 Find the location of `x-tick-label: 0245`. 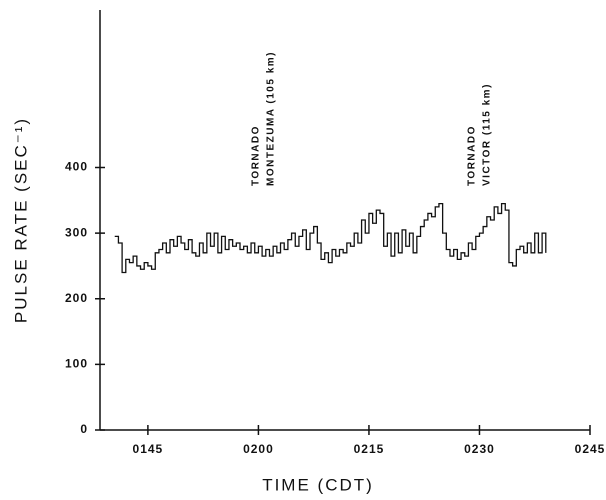

x-tick-label: 0245 is located at coordinates (590, 449).